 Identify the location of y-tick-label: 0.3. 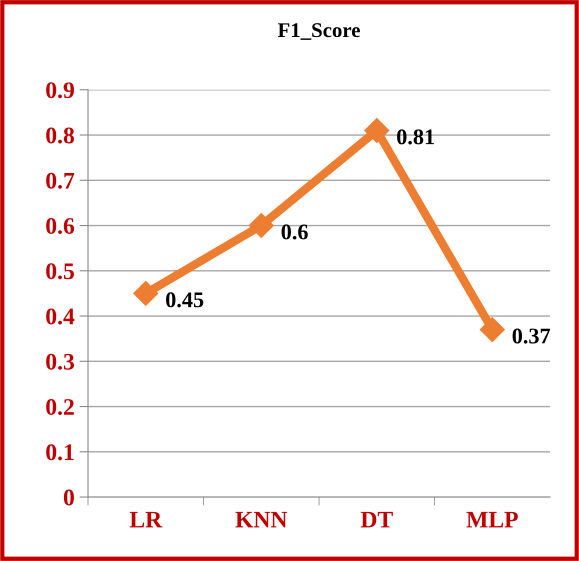
(60, 362).